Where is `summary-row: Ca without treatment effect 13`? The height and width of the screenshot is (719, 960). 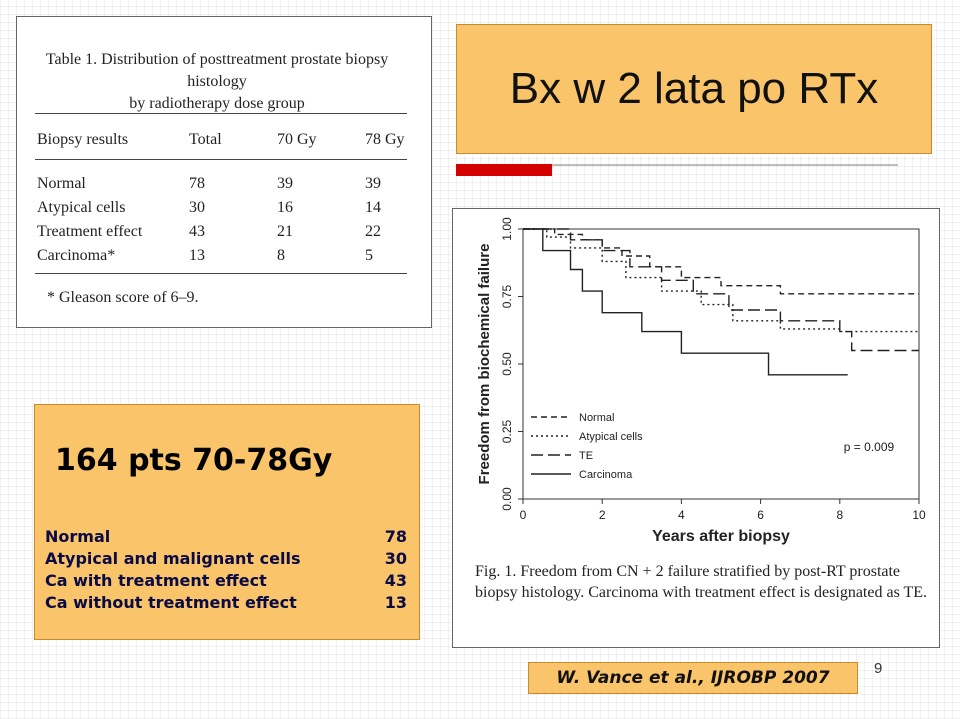 summary-row: Ca without treatment effect 13 is located at coordinates (230, 603).